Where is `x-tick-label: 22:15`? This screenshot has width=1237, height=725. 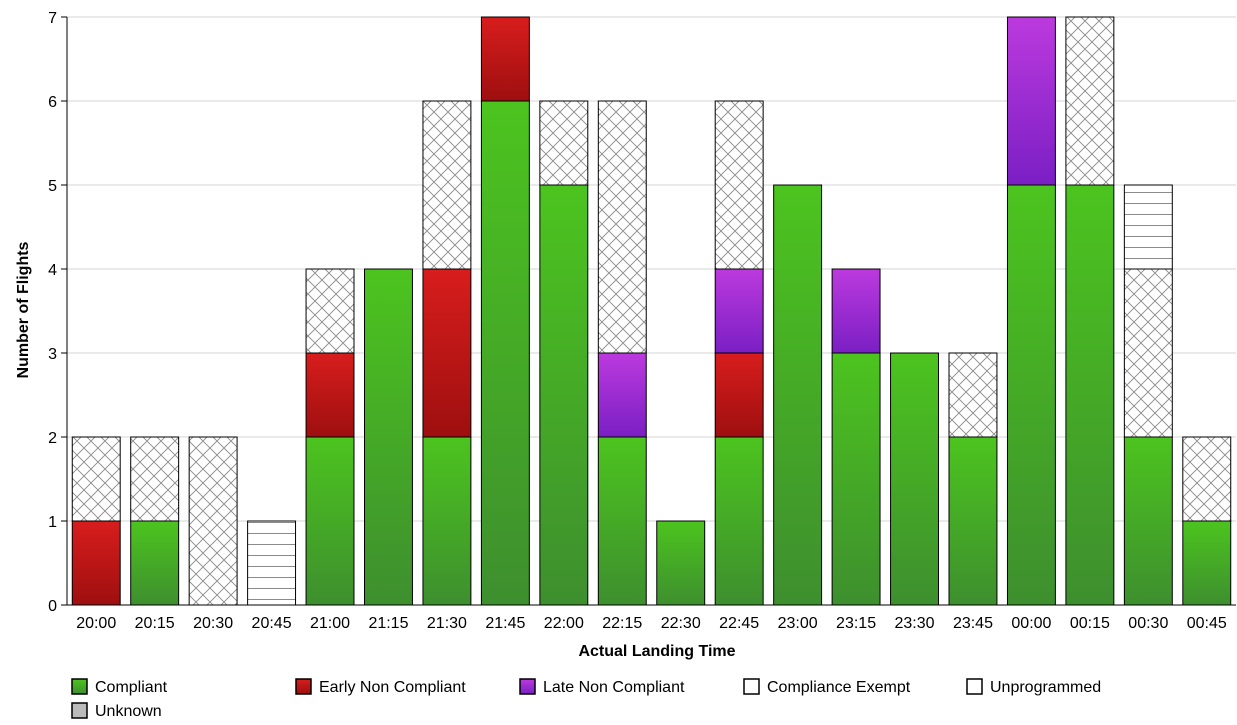 x-tick-label: 22:15 is located at coordinates (622, 623).